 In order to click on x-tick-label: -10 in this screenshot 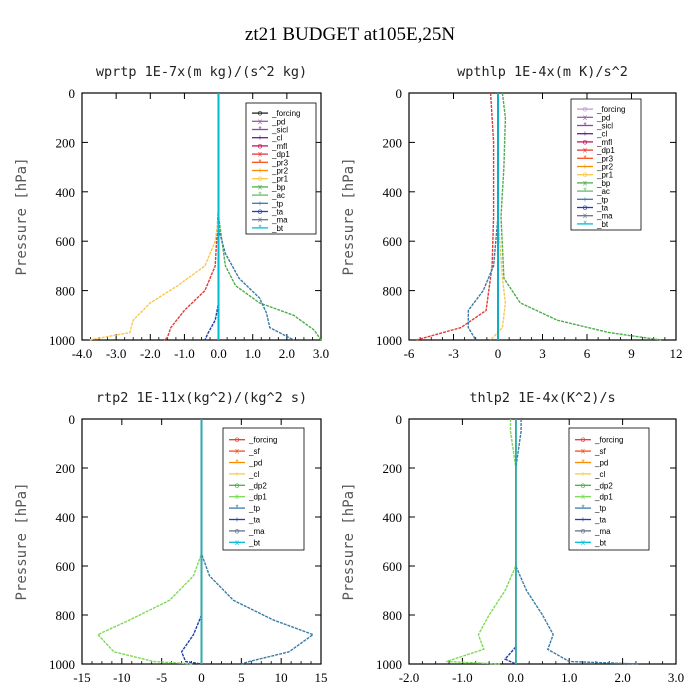, I will do `click(121, 677)`.